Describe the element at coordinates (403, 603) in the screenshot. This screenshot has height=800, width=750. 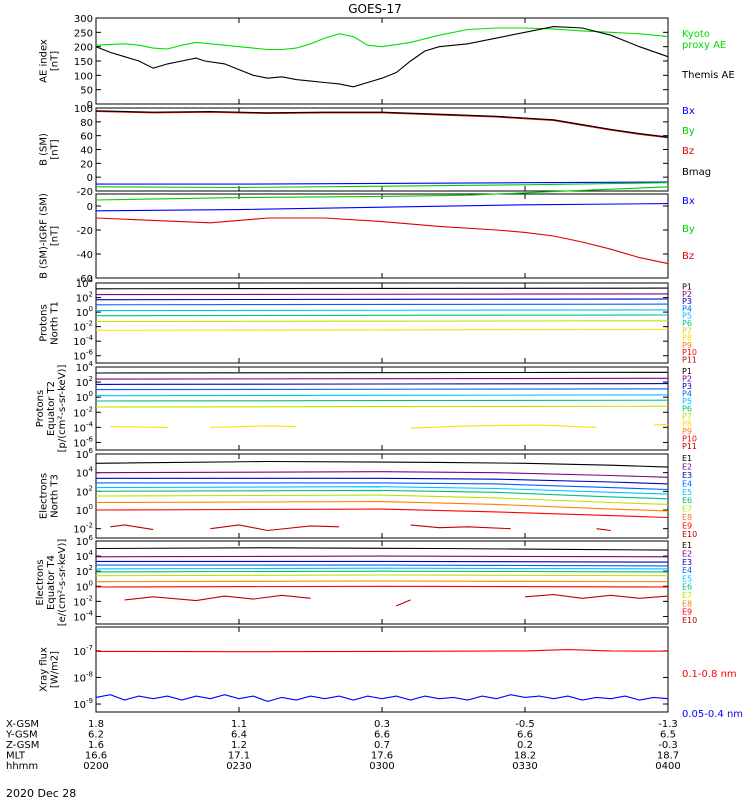
I see `electrons-equator-t4-series-e10b` at that location.